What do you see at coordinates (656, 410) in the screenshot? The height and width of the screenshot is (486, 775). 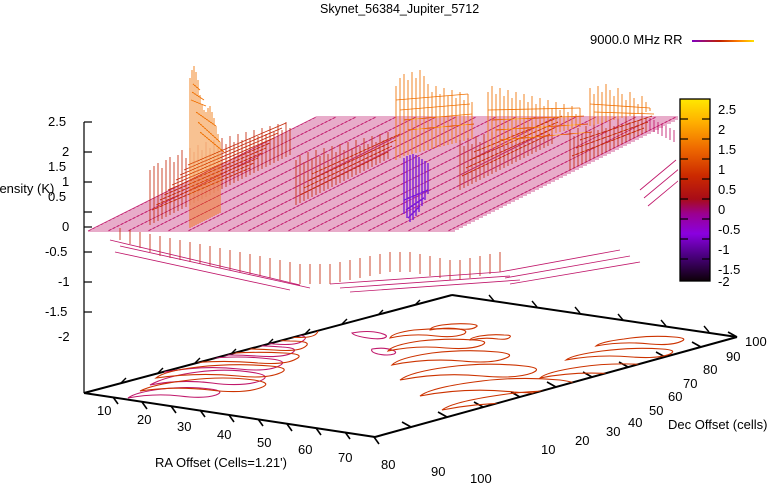 I see `dec-tick-label: 50` at bounding box center [656, 410].